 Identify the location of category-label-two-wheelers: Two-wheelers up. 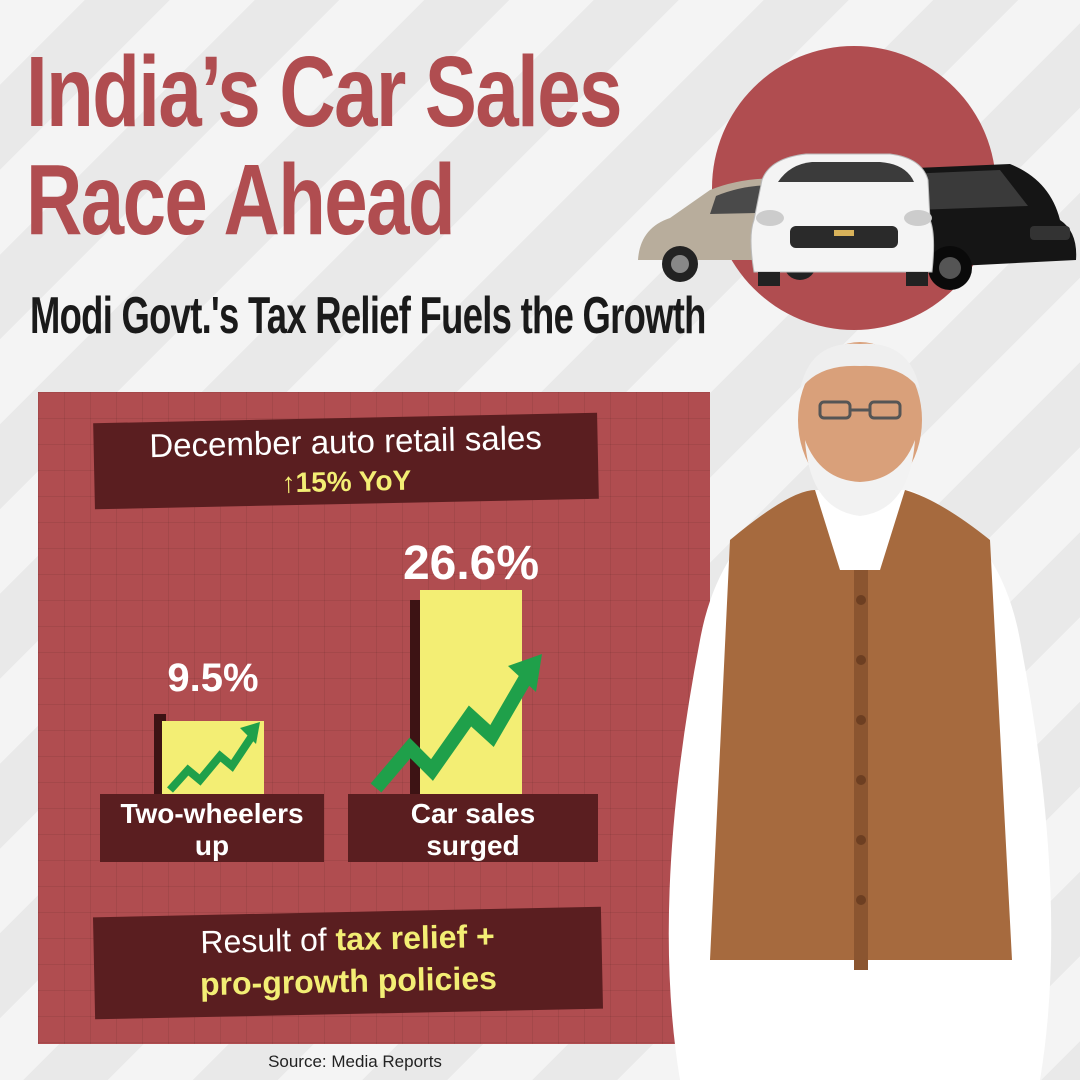
(212, 828).